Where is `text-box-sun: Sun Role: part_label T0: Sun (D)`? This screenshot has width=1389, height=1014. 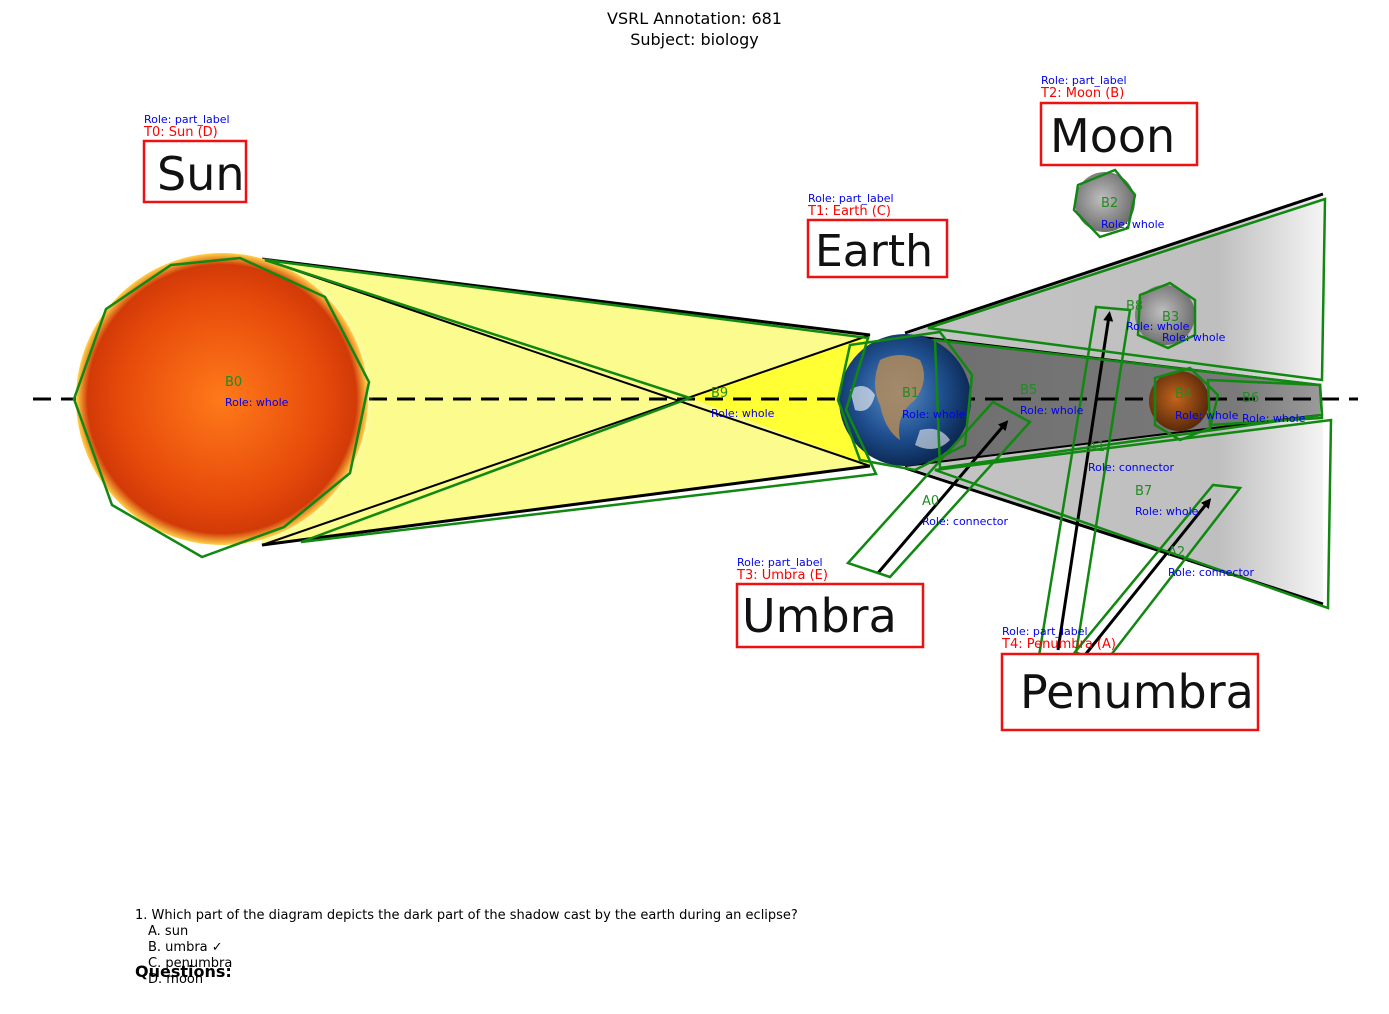
text-box-sun: Sun Role: part_label T0: Sun (D) is located at coordinates (195, 158).